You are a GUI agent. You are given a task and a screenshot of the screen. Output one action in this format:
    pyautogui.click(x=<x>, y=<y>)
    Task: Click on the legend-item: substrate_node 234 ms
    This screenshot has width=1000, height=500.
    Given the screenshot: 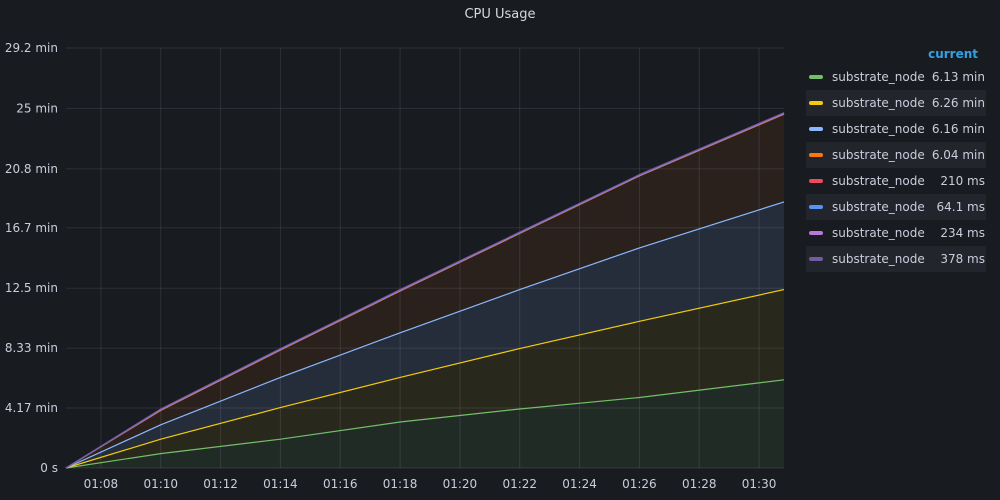 What is the action you would take?
    pyautogui.click(x=896, y=233)
    